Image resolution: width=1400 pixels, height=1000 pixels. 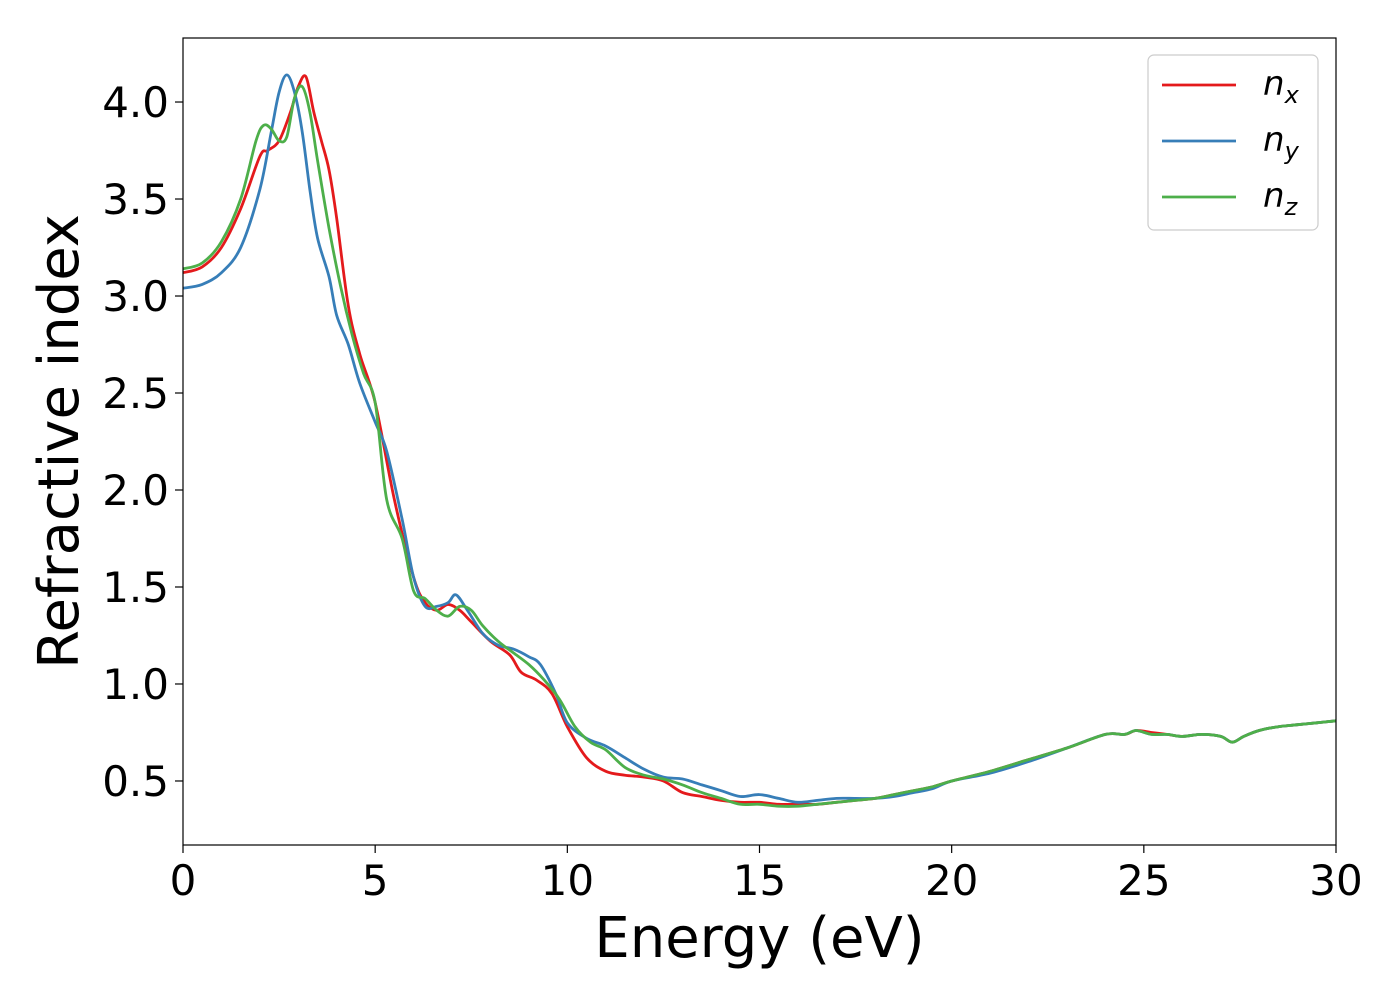 I want to click on legend-label-nz: nz, so click(x=1281, y=198).